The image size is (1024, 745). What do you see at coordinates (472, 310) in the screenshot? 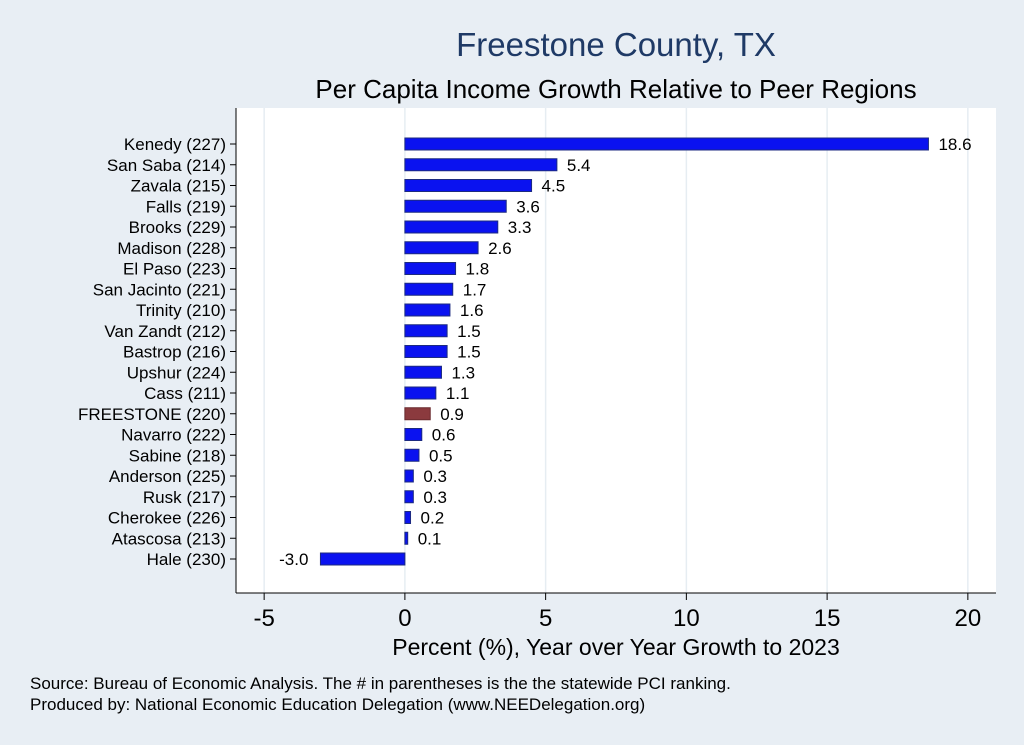
I see `value-label: 1.6` at bounding box center [472, 310].